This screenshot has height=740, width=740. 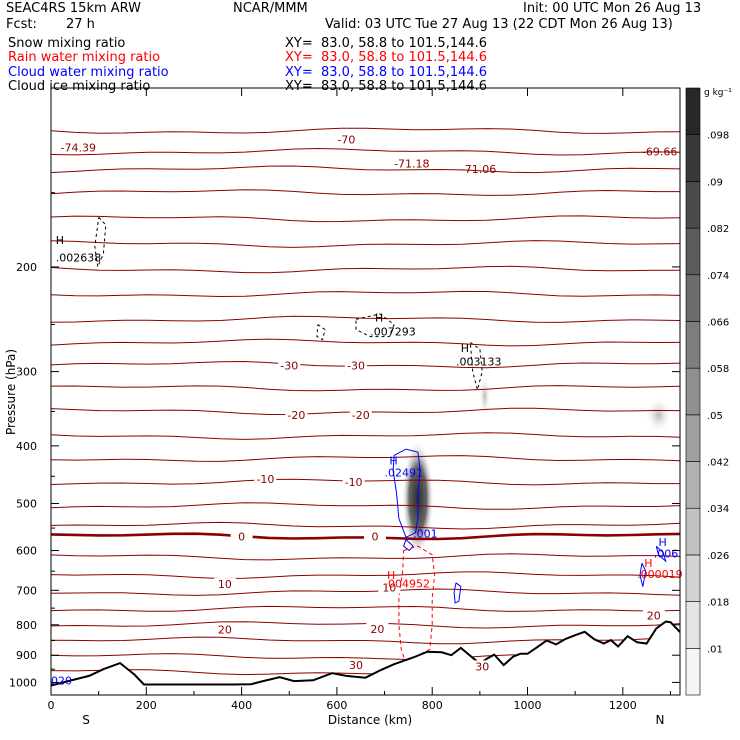 I want to click on y-tick-label: 1000, so click(x=23, y=682).